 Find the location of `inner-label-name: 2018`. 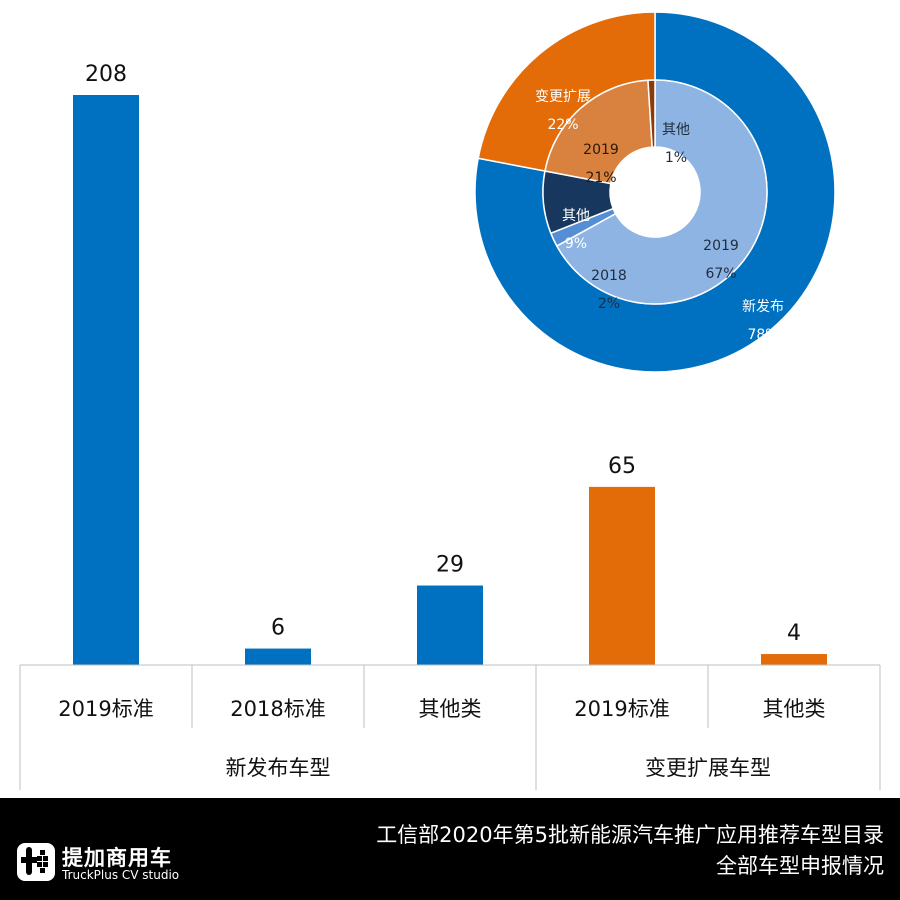

inner-label-name: 2018 is located at coordinates (609, 276).